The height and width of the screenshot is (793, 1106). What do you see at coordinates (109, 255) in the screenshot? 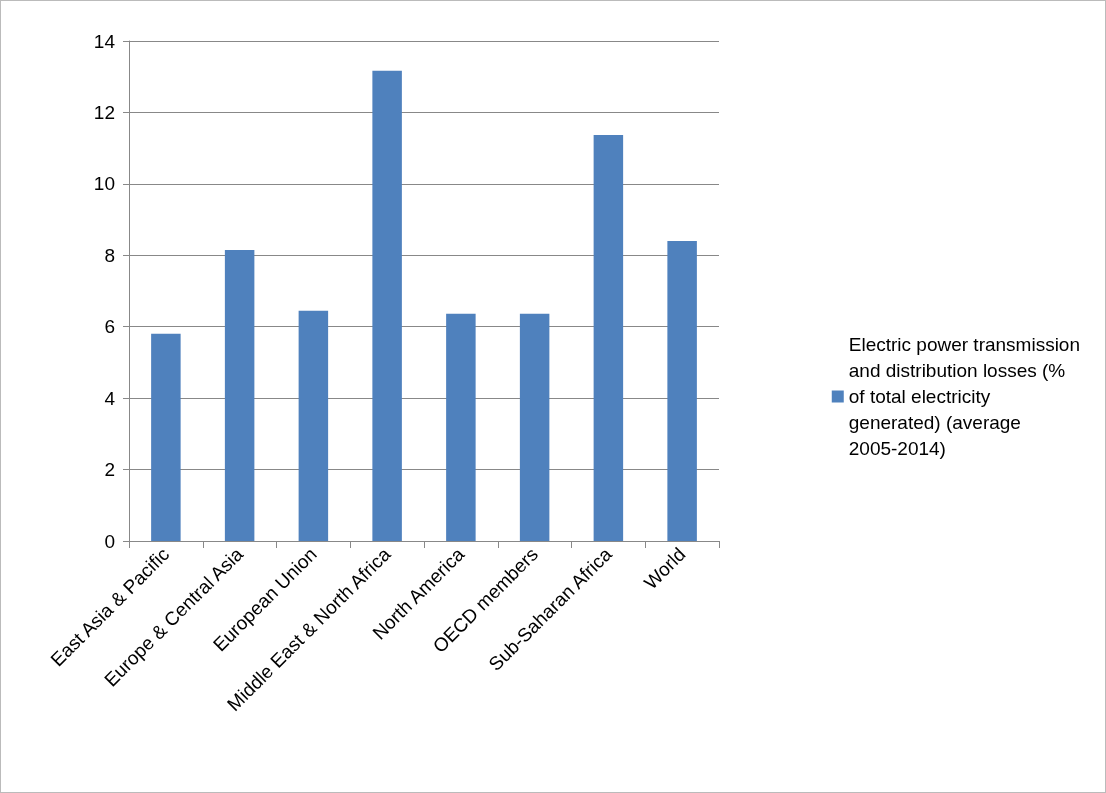
I see `y-tick-label: 8` at bounding box center [109, 255].